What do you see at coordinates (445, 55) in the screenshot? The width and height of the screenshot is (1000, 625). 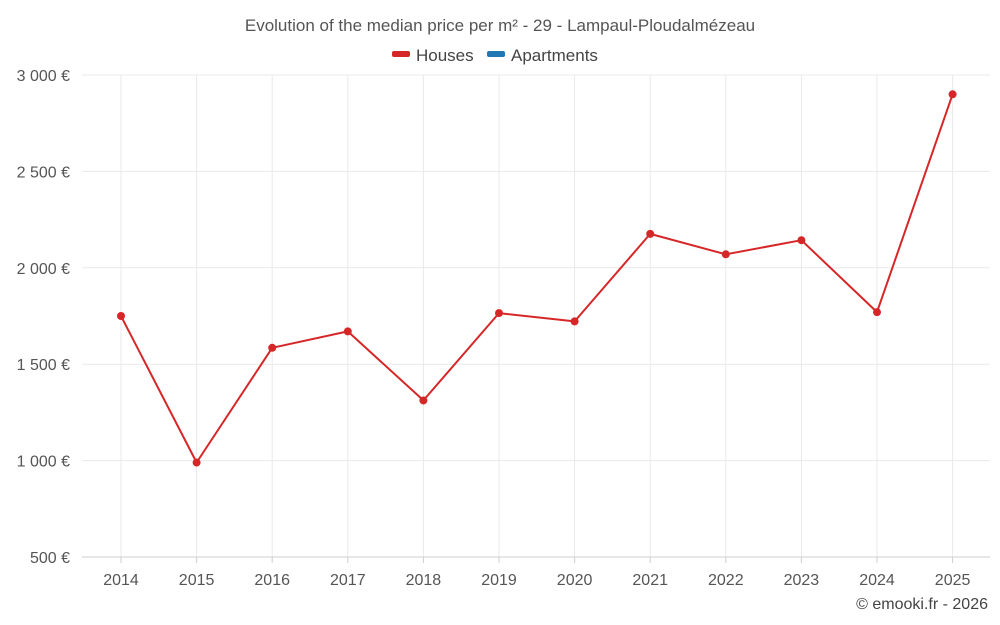 I see `legend-label-houses: Houses` at bounding box center [445, 55].